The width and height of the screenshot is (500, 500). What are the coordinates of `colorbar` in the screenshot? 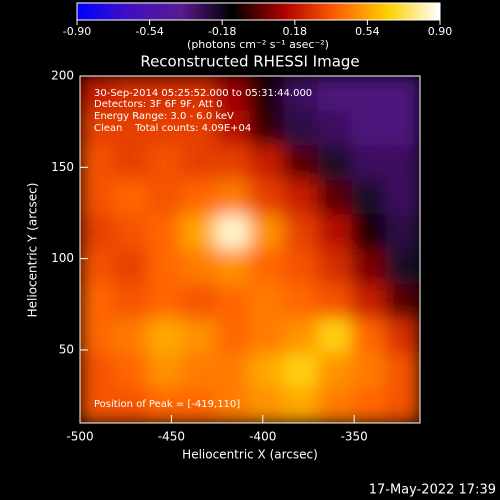 It's located at (258, 11).